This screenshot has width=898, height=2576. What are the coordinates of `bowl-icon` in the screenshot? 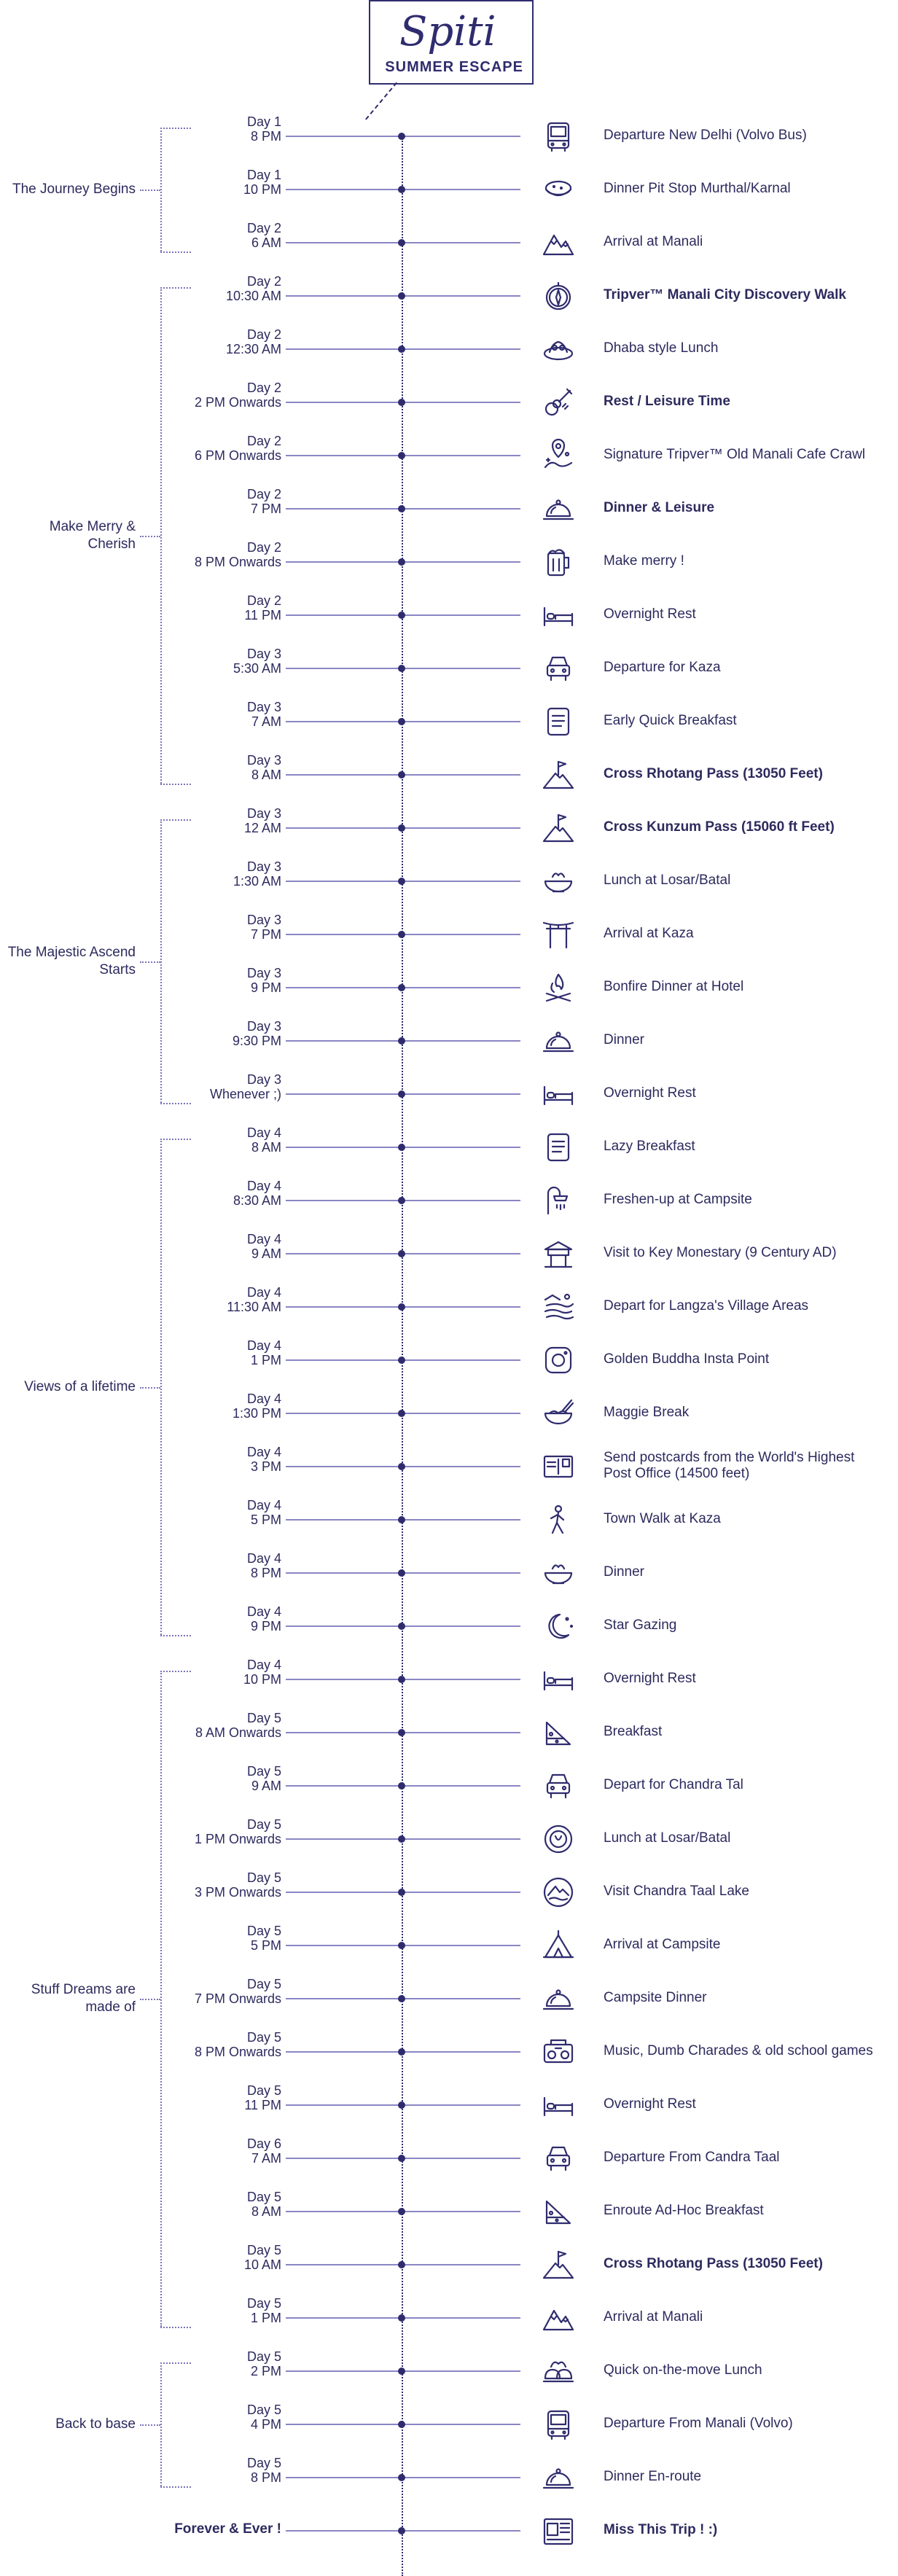 It's located at (558, 1573).